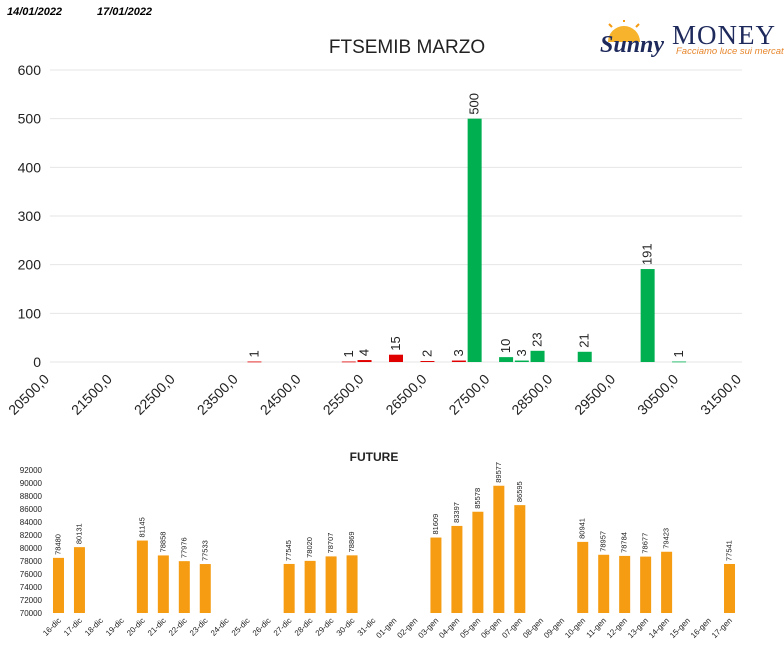 Image resolution: width=784 pixels, height=654 pixels. Describe the element at coordinates (351, 541) in the screenshot. I see `bar-value-label: 78869` at that location.